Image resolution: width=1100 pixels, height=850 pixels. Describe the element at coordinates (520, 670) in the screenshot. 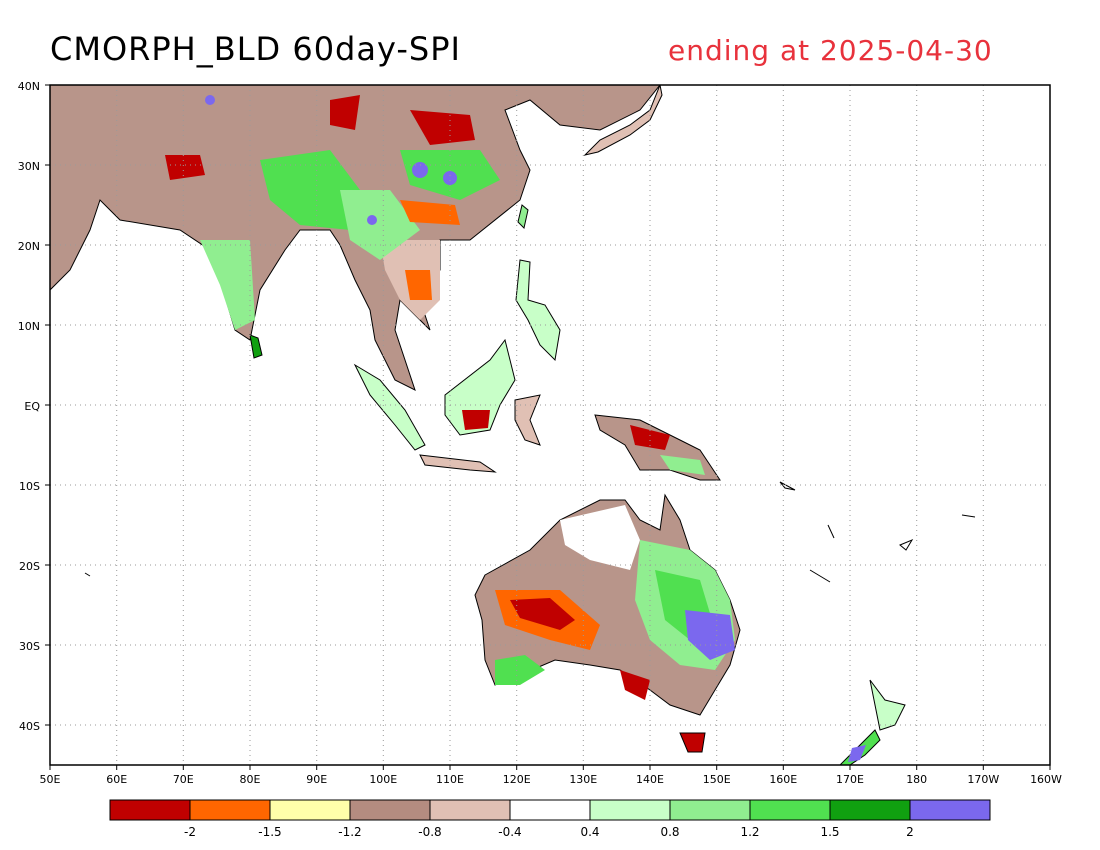

I see `australia-wet-patch` at that location.